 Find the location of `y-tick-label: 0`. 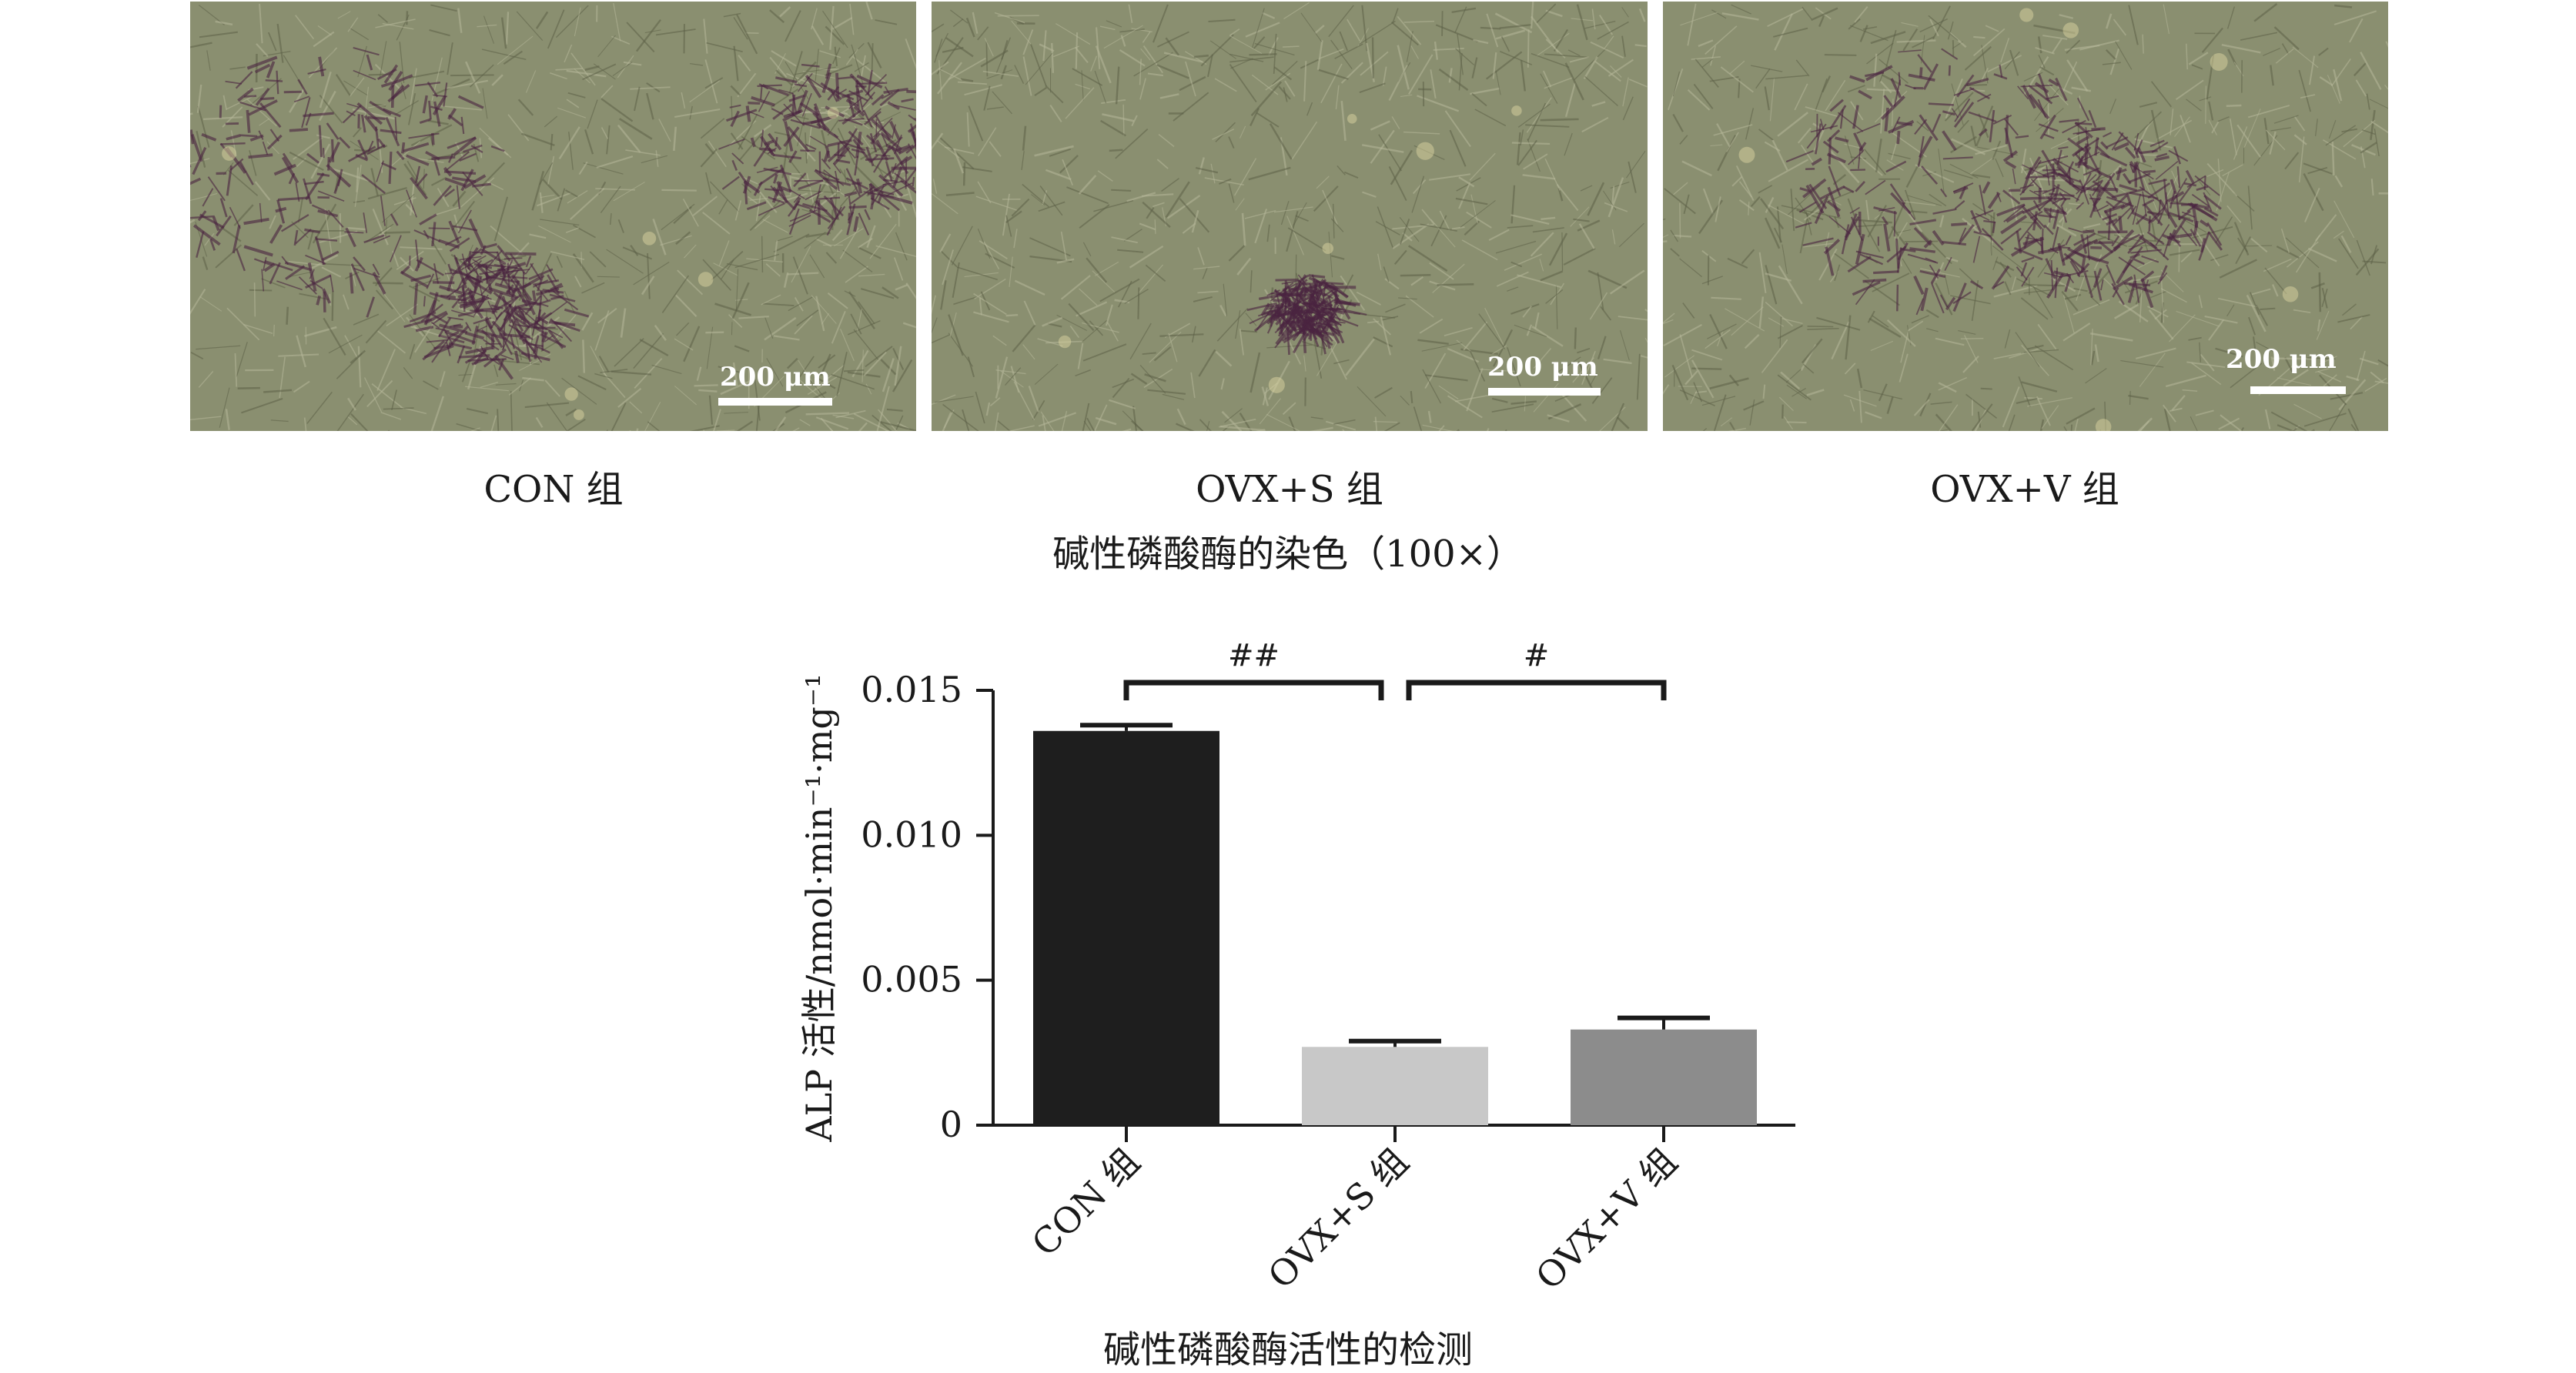

y-tick-label: 0 is located at coordinates (951, 1124).